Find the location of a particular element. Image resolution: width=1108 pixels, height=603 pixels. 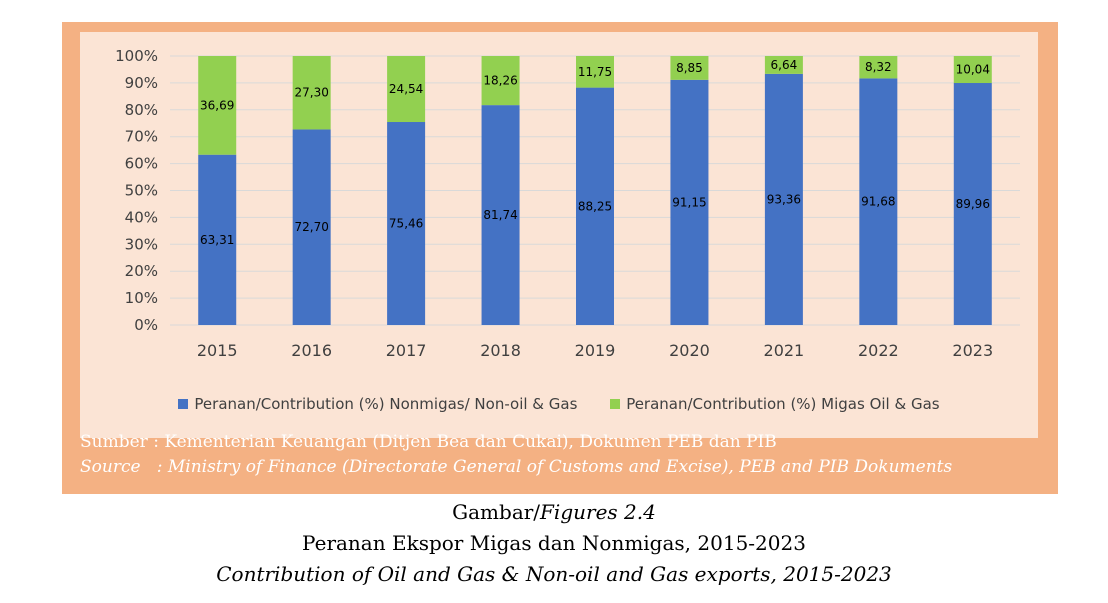

data-label-nonmigas: 88,25 is located at coordinates (595, 206).